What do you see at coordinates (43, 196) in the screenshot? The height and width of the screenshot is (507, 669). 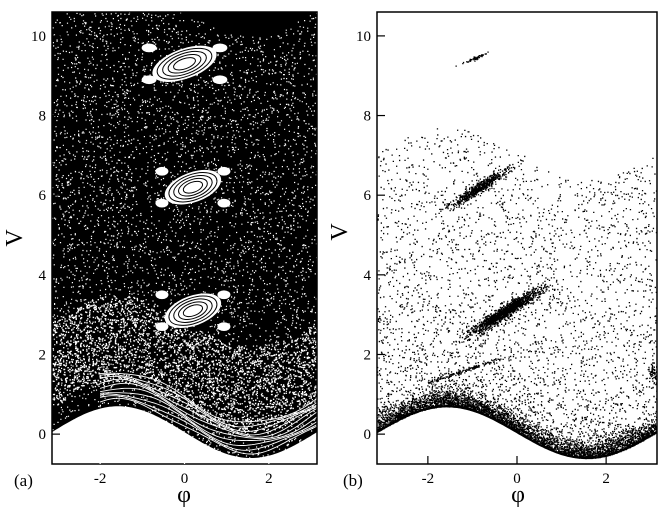 I see `y-tick-label-a: 6` at bounding box center [43, 196].